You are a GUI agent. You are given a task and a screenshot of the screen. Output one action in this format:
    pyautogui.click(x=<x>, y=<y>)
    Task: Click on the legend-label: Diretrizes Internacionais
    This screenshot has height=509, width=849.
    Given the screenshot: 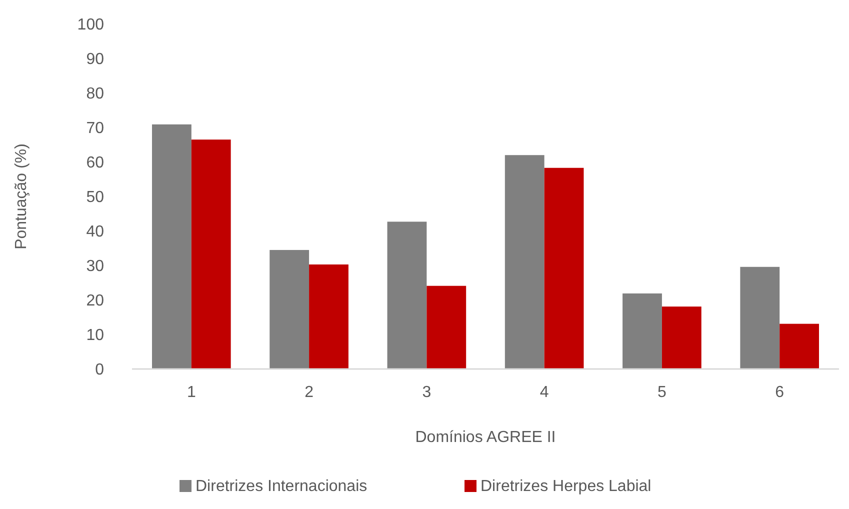 What is the action you would take?
    pyautogui.click(x=282, y=486)
    